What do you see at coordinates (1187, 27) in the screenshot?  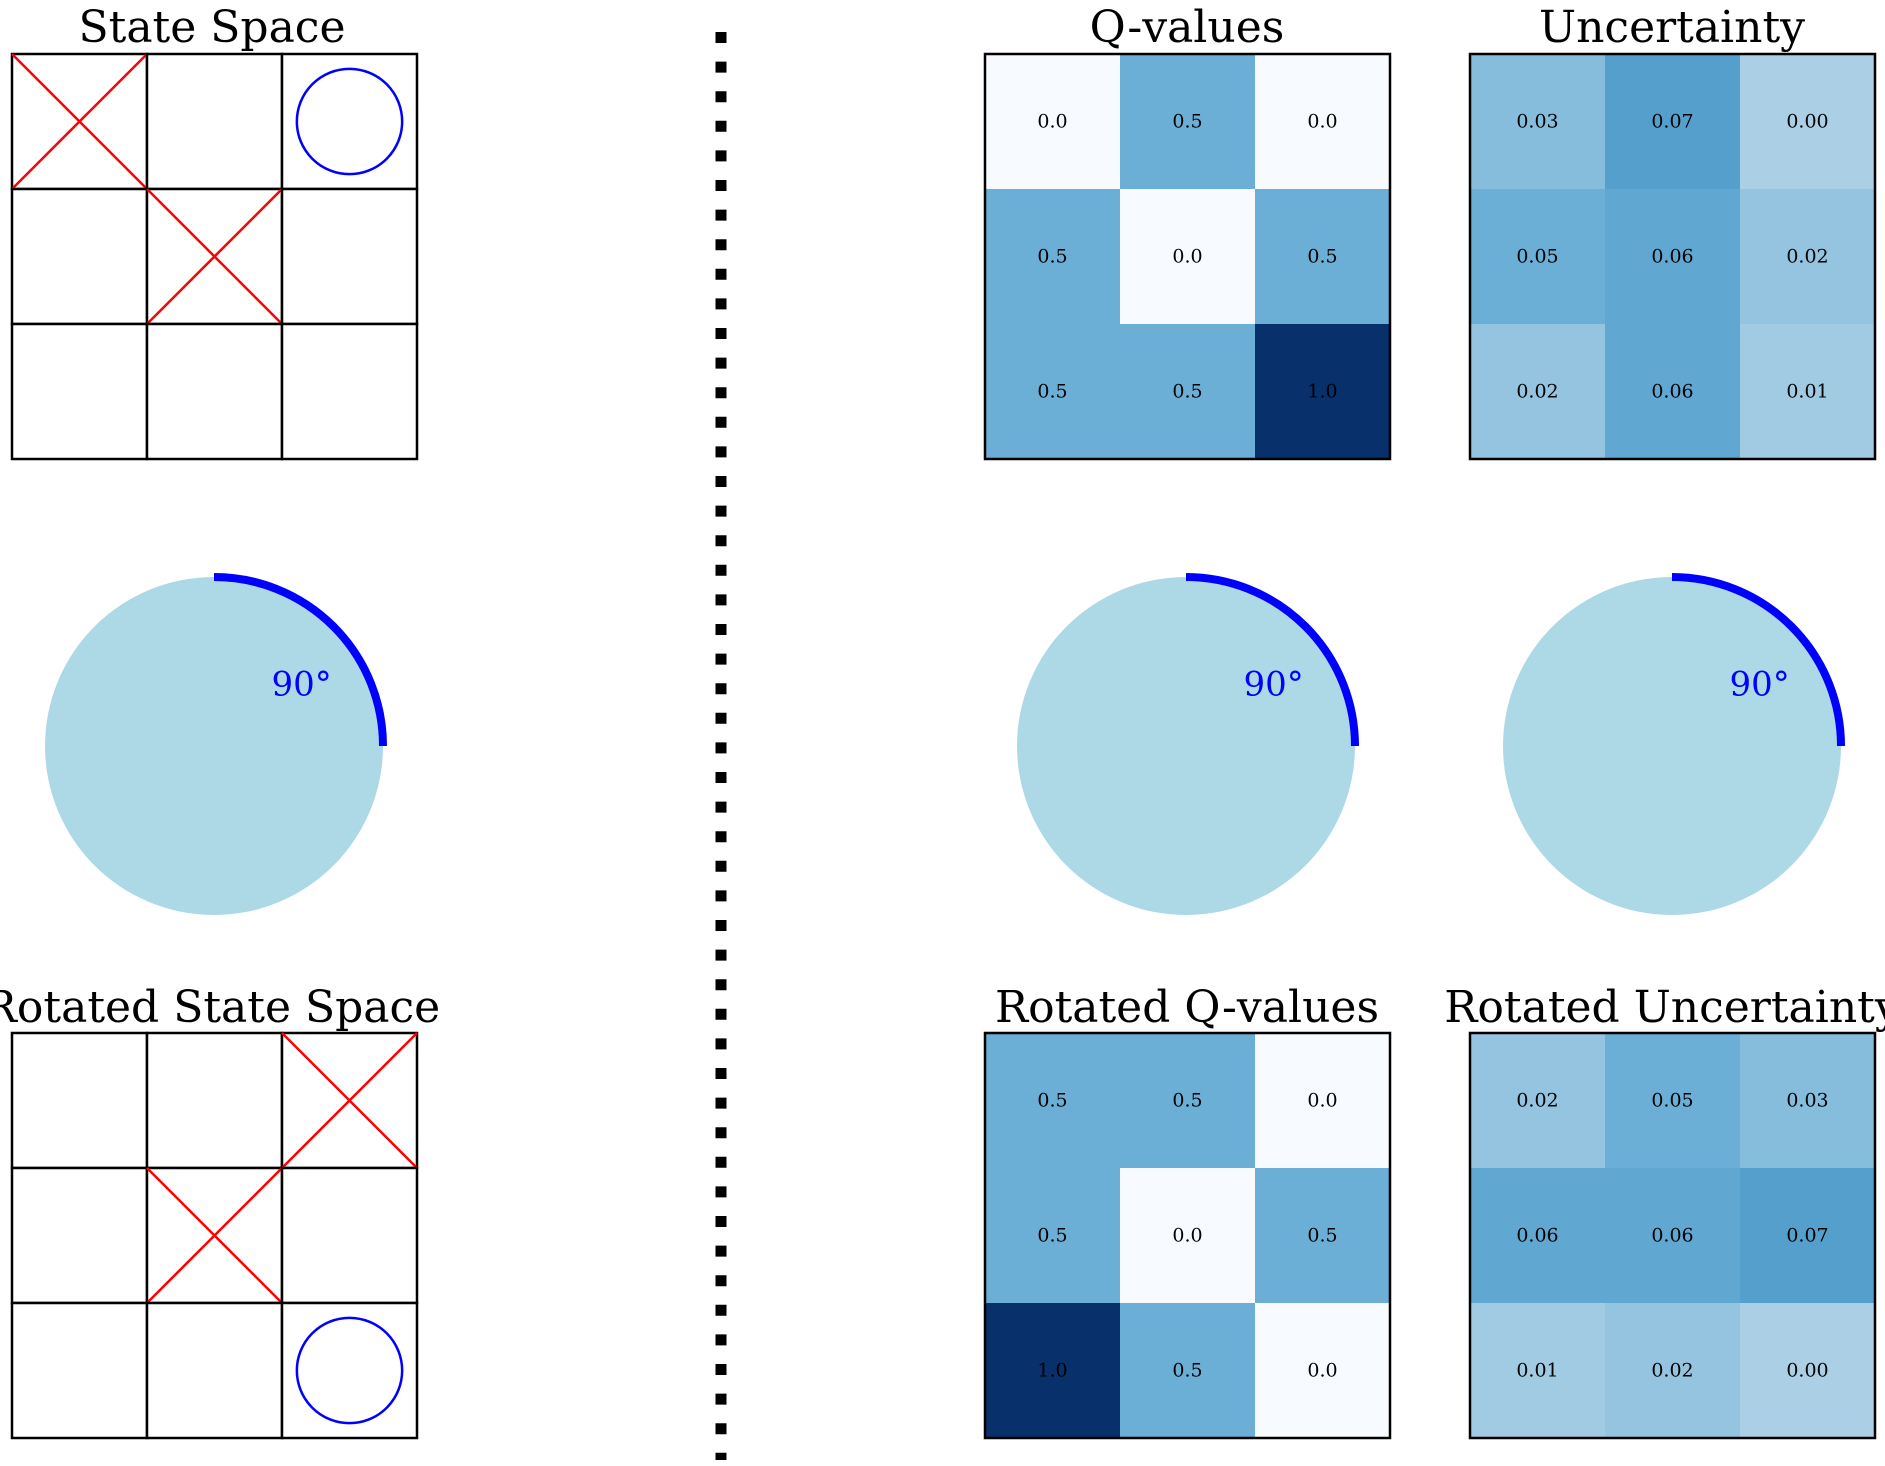 I see `heatmap-title: Q-values` at bounding box center [1187, 27].